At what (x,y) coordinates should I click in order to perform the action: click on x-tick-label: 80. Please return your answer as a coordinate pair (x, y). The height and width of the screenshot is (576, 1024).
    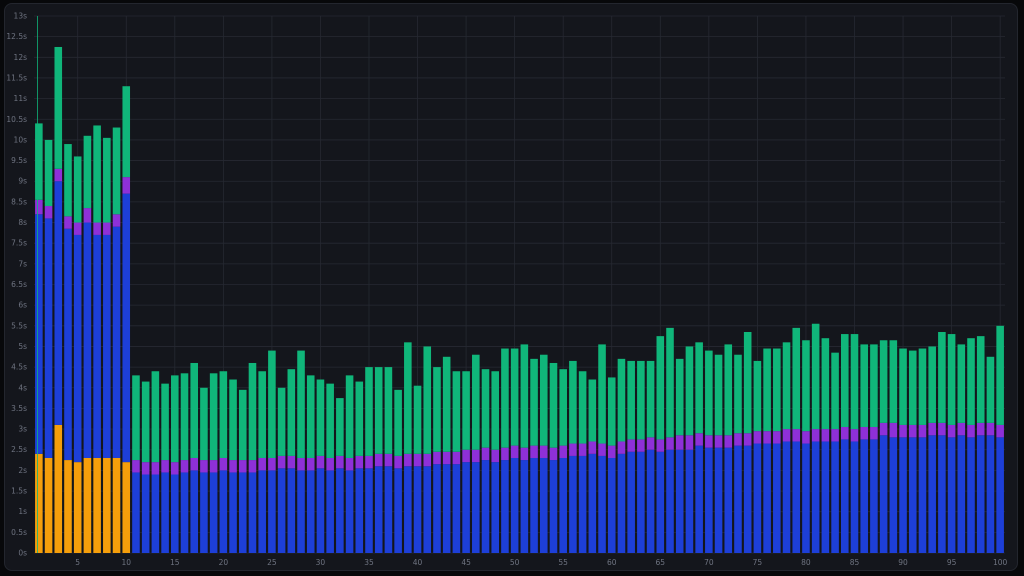
    Looking at the image, I should click on (806, 562).